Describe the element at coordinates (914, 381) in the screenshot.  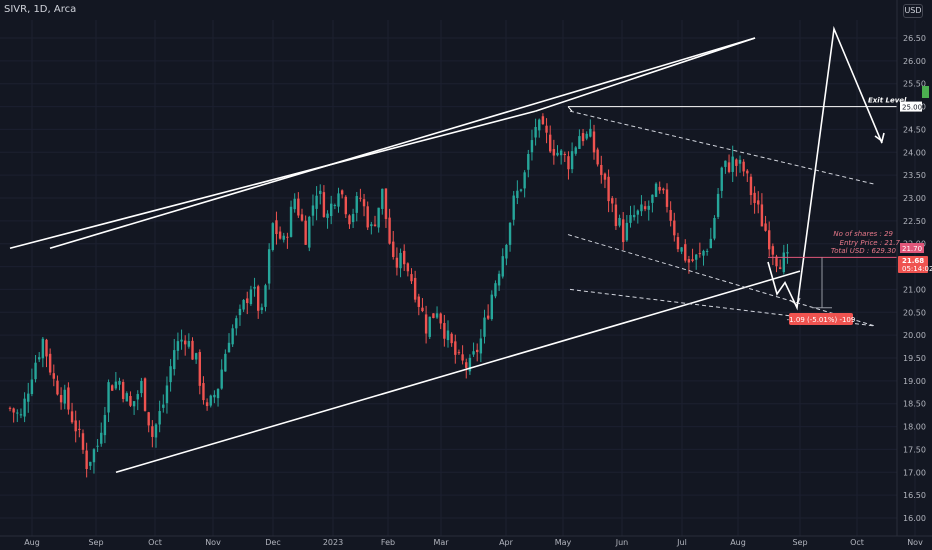
I see `price-tick-label: 19.00` at that location.